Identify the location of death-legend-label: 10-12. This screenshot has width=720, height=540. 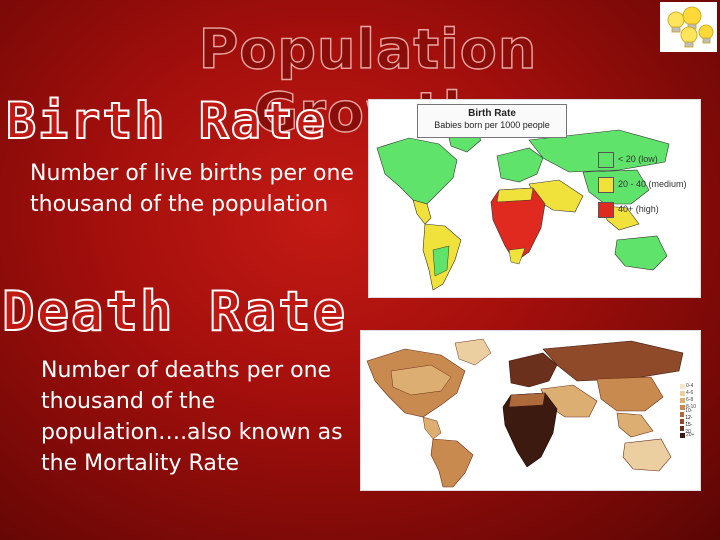
(689, 414).